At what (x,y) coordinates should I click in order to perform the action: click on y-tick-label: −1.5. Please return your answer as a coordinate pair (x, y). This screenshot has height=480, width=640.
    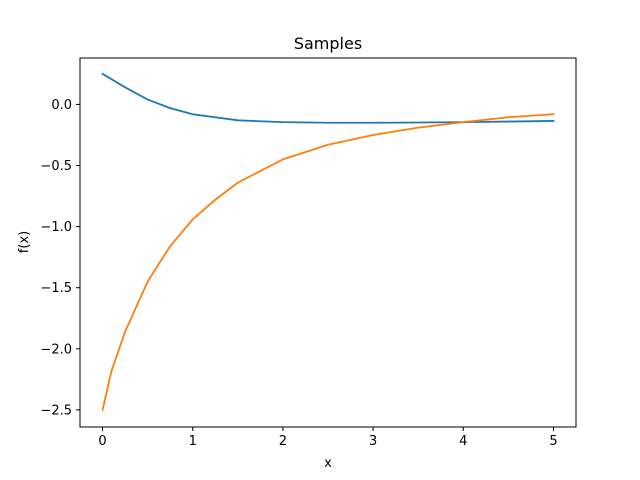
    Looking at the image, I should click on (56, 288).